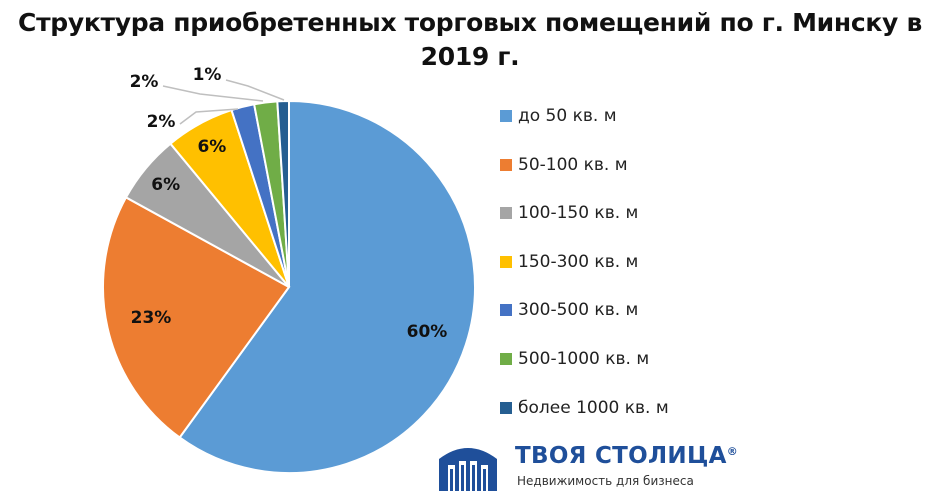 This screenshot has height=499, width=940. Describe the element at coordinates (567, 116) in the screenshot. I see `legend-label: до 50 кв. м` at that location.